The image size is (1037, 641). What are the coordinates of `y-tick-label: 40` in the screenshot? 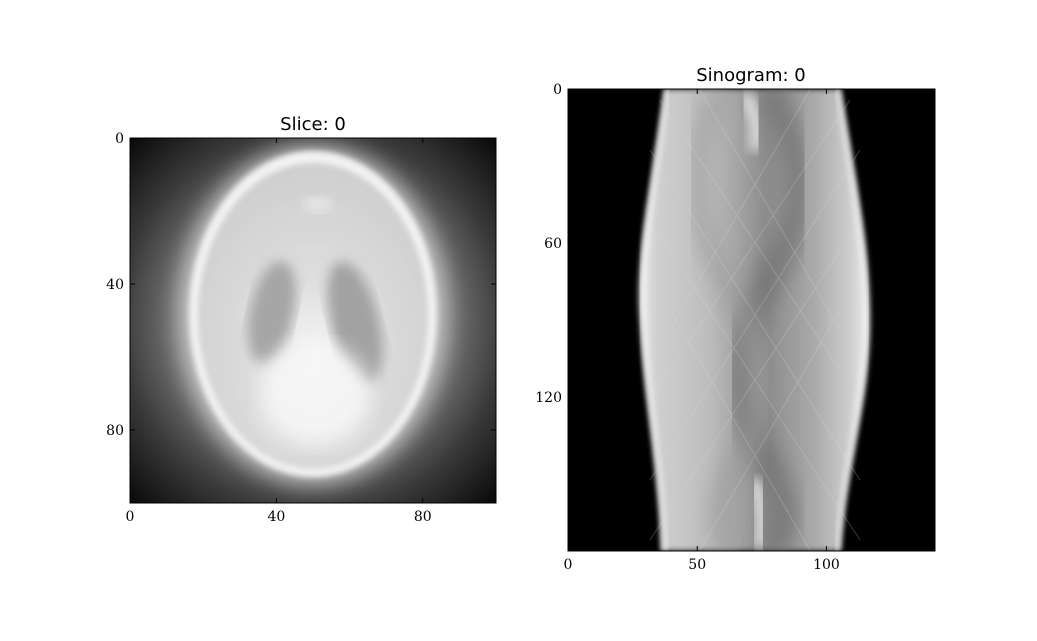 It's located at (115, 285).